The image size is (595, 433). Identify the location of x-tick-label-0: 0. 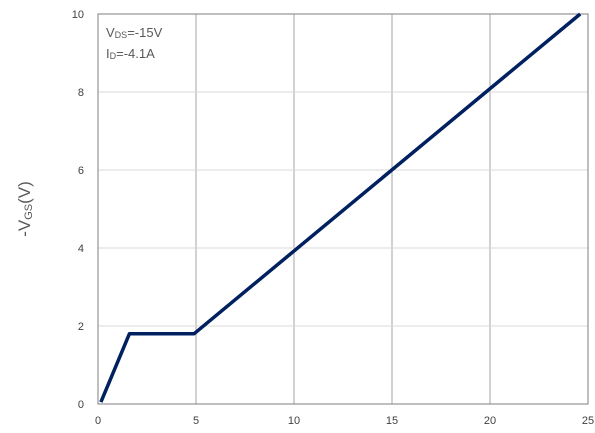
(98, 421).